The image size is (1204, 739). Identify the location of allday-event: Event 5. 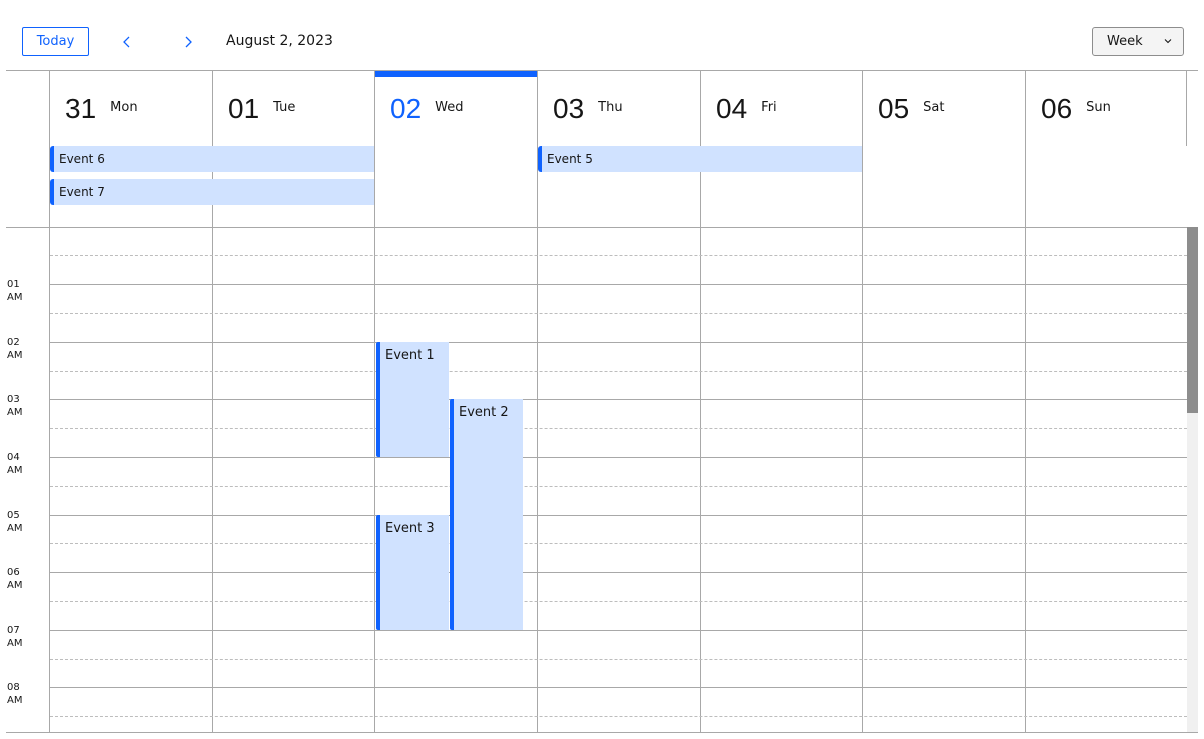
(700, 159).